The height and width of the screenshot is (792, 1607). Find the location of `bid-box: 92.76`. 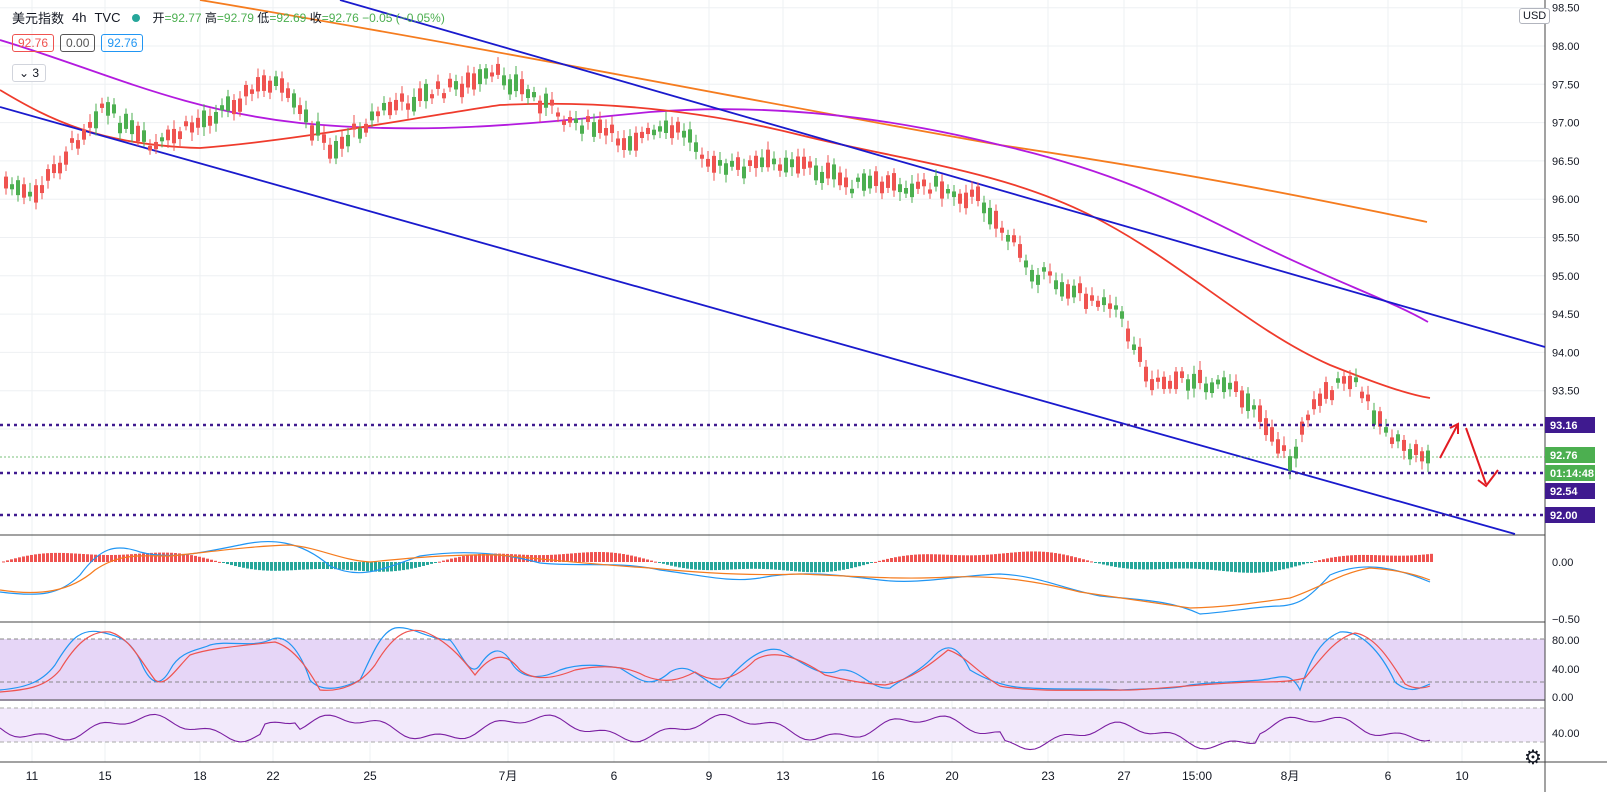

bid-box: 92.76 is located at coordinates (33, 43).